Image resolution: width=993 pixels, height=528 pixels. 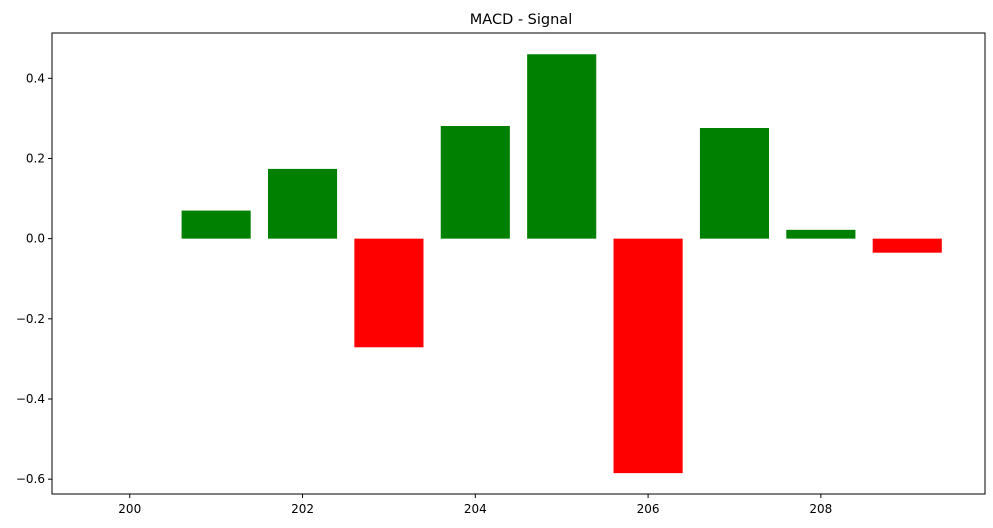 I want to click on y-tick-label: −0.4, so click(x=30, y=399).